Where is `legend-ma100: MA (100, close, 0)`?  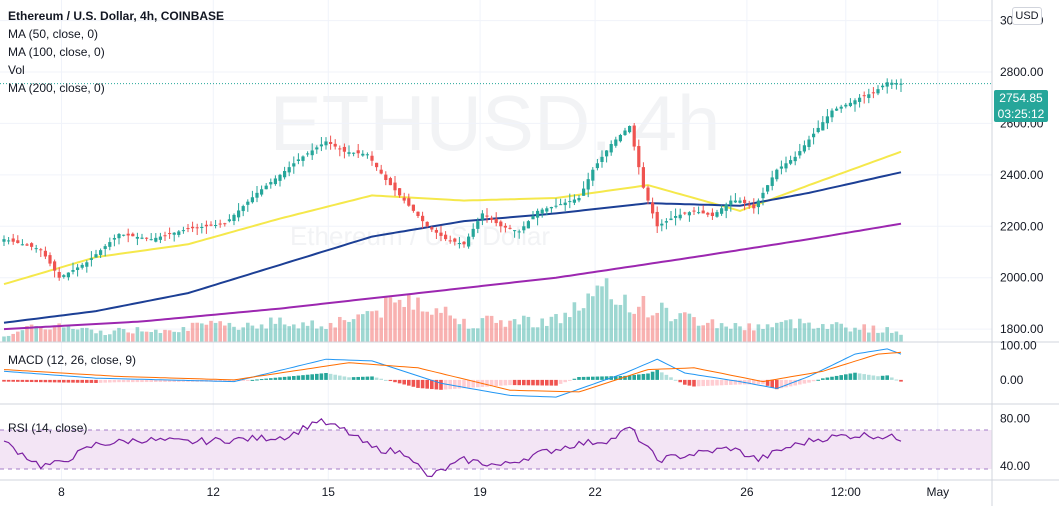 legend-ma100: MA (100, close, 0) is located at coordinates (56, 52).